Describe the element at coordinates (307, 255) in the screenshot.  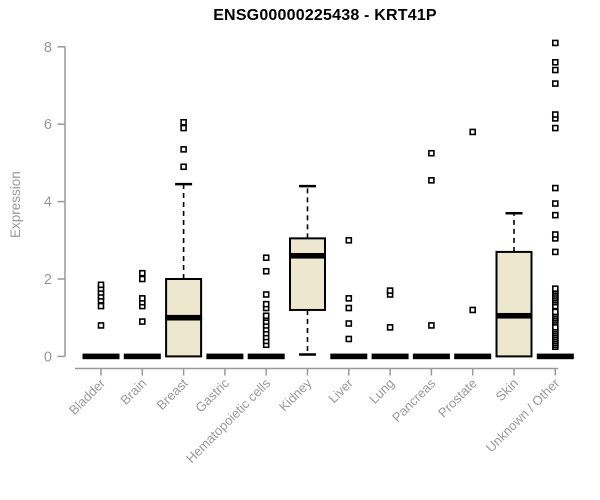
I see `median-kidney` at that location.